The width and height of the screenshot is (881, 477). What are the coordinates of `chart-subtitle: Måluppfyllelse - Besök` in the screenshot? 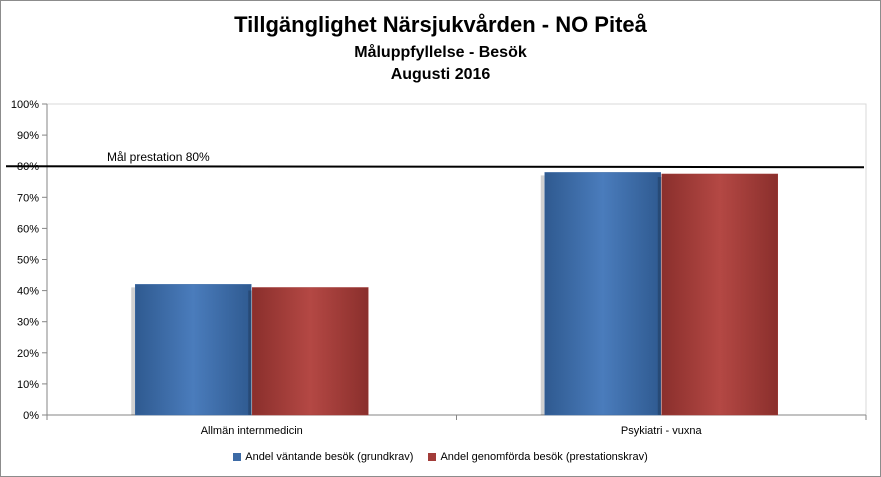 It's located at (440, 52).